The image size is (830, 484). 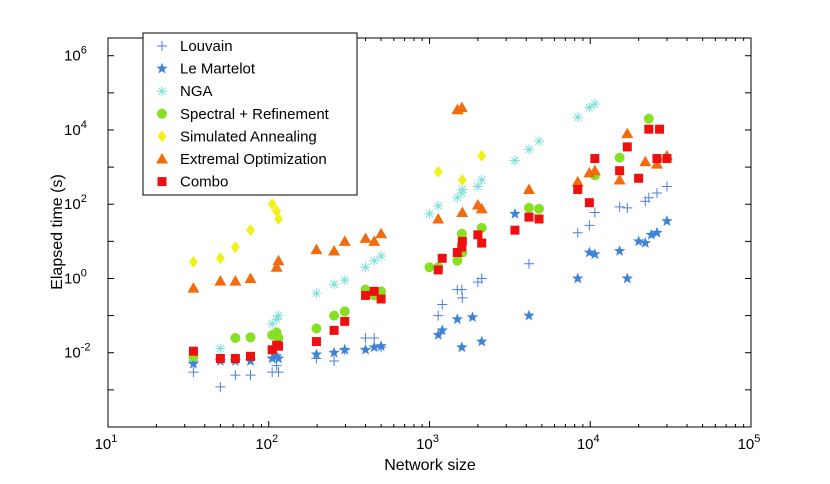 What do you see at coordinates (218, 69) in the screenshot?
I see `legend-label-le-martelot: Le Martelot` at bounding box center [218, 69].